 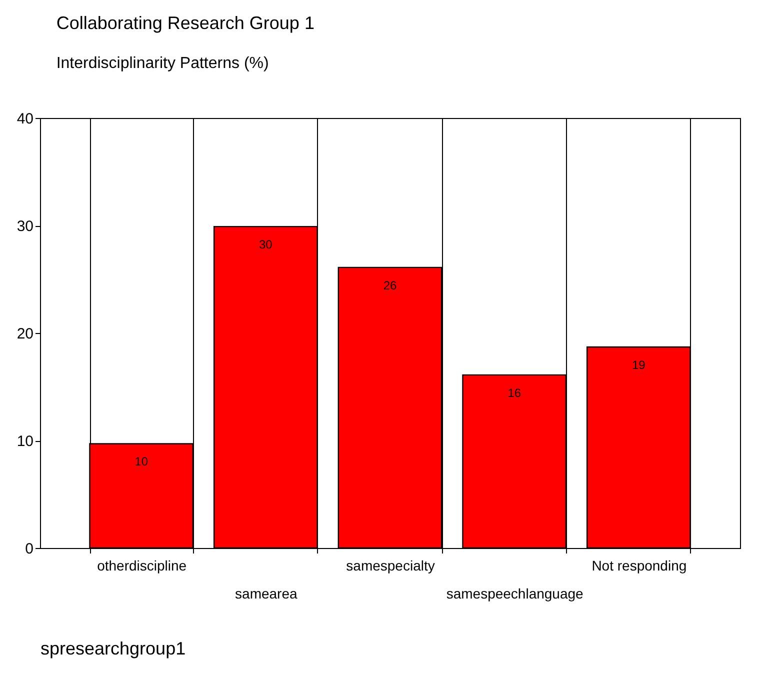 What do you see at coordinates (162, 63) in the screenshot?
I see `chart-subtitle: Interdisciplinarity Patterns (%)` at bounding box center [162, 63].